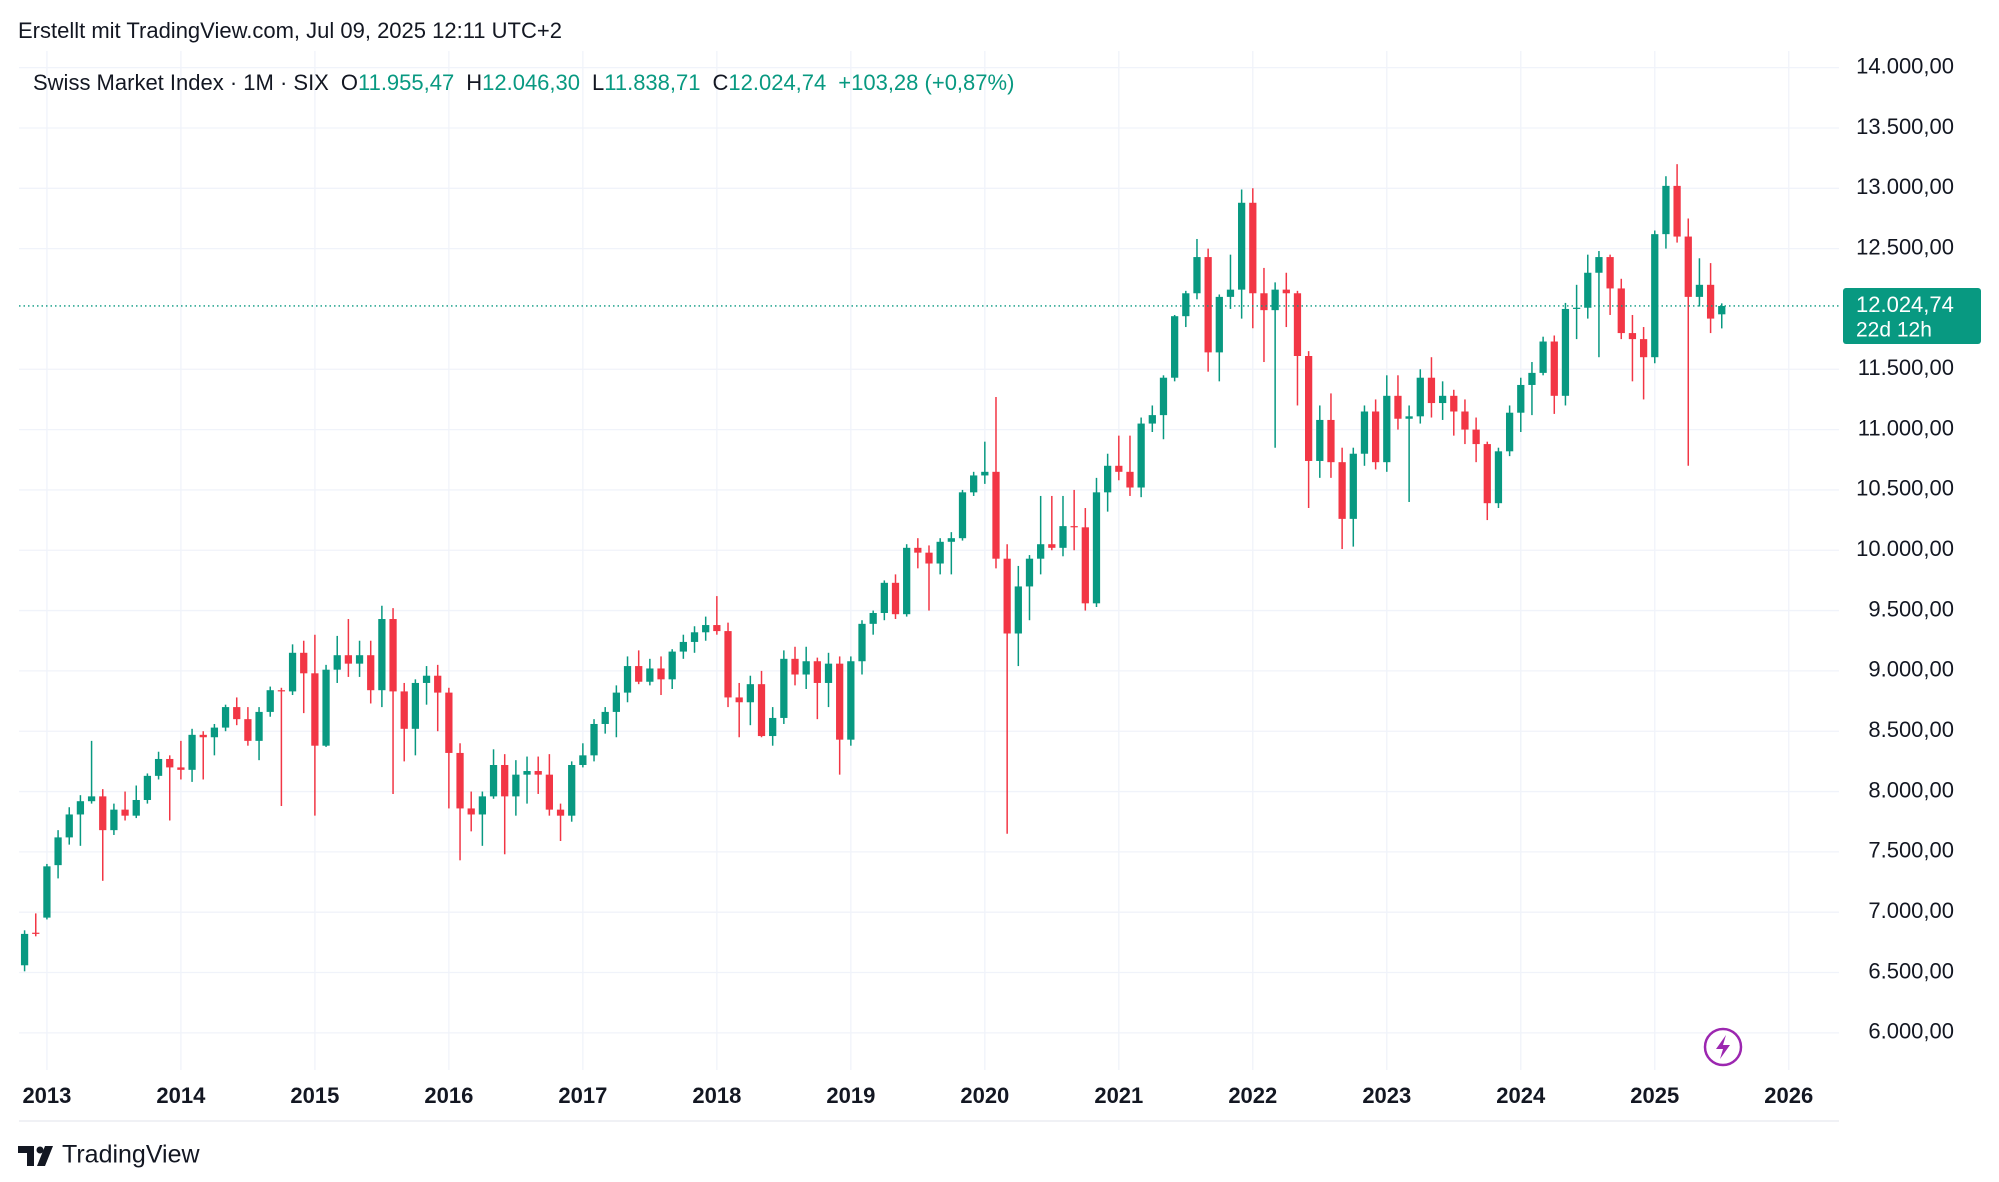 This screenshot has width=1999, height=1182. I want to click on flash-icon, so click(1723, 1047).